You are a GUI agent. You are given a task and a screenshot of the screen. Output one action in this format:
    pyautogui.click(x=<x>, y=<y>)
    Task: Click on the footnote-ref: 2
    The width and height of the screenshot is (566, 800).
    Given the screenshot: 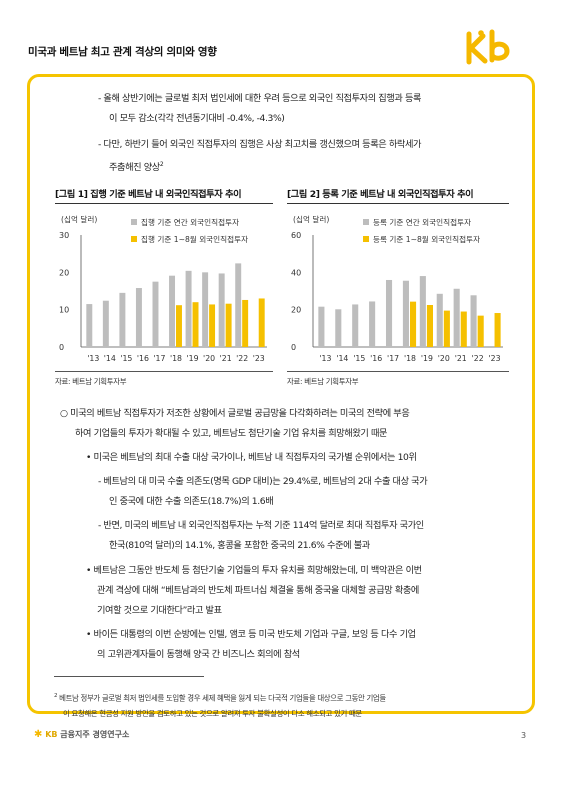 What is the action you would take?
    pyautogui.click(x=161, y=164)
    